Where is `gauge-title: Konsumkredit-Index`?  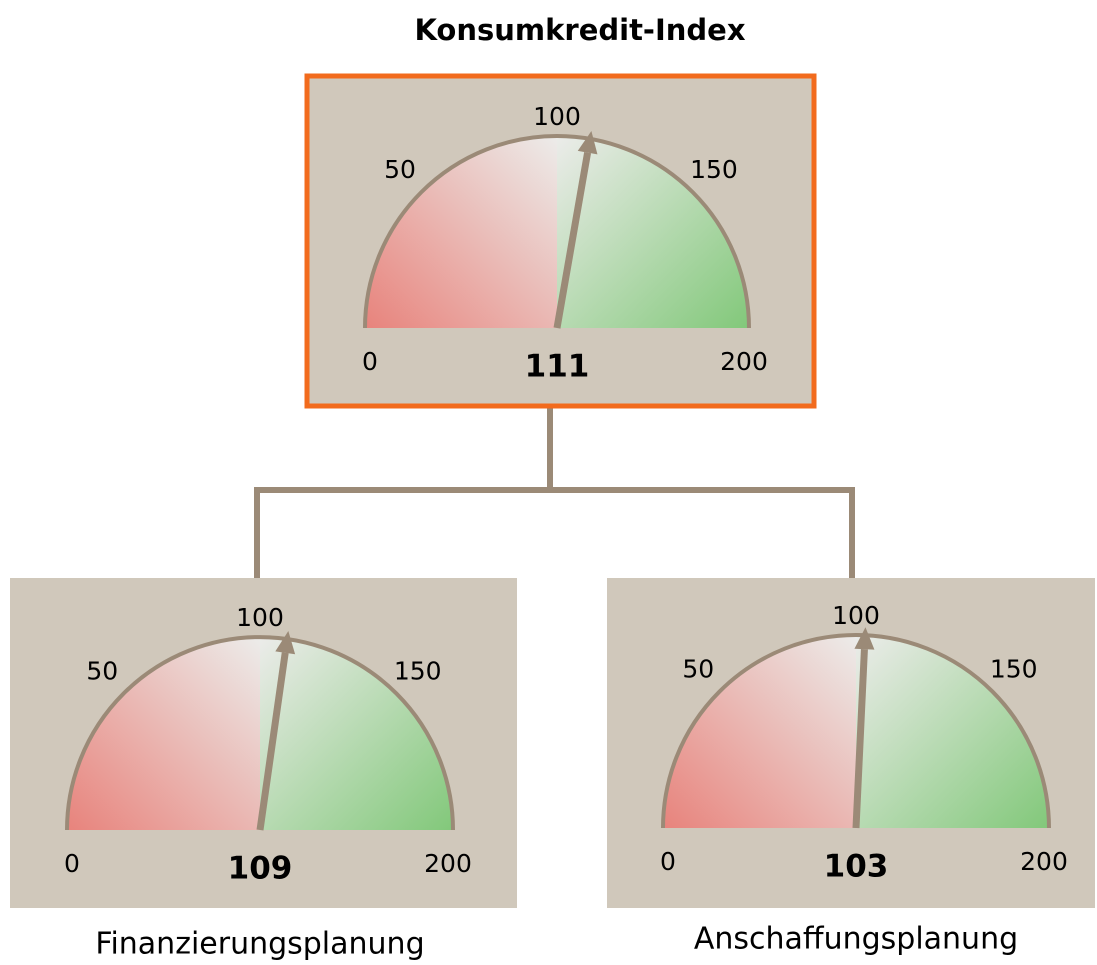 gauge-title: Konsumkredit-Index is located at coordinates (579, 30).